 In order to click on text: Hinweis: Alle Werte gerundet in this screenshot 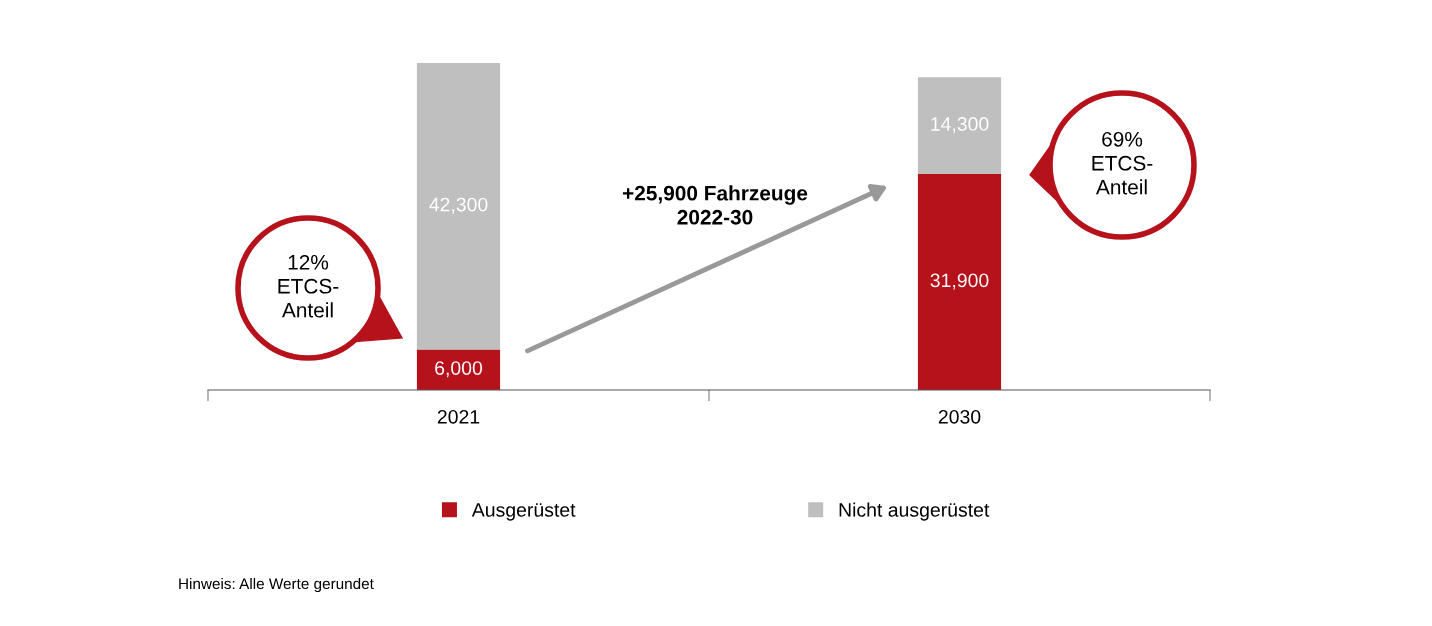, I will do `click(276, 585)`.